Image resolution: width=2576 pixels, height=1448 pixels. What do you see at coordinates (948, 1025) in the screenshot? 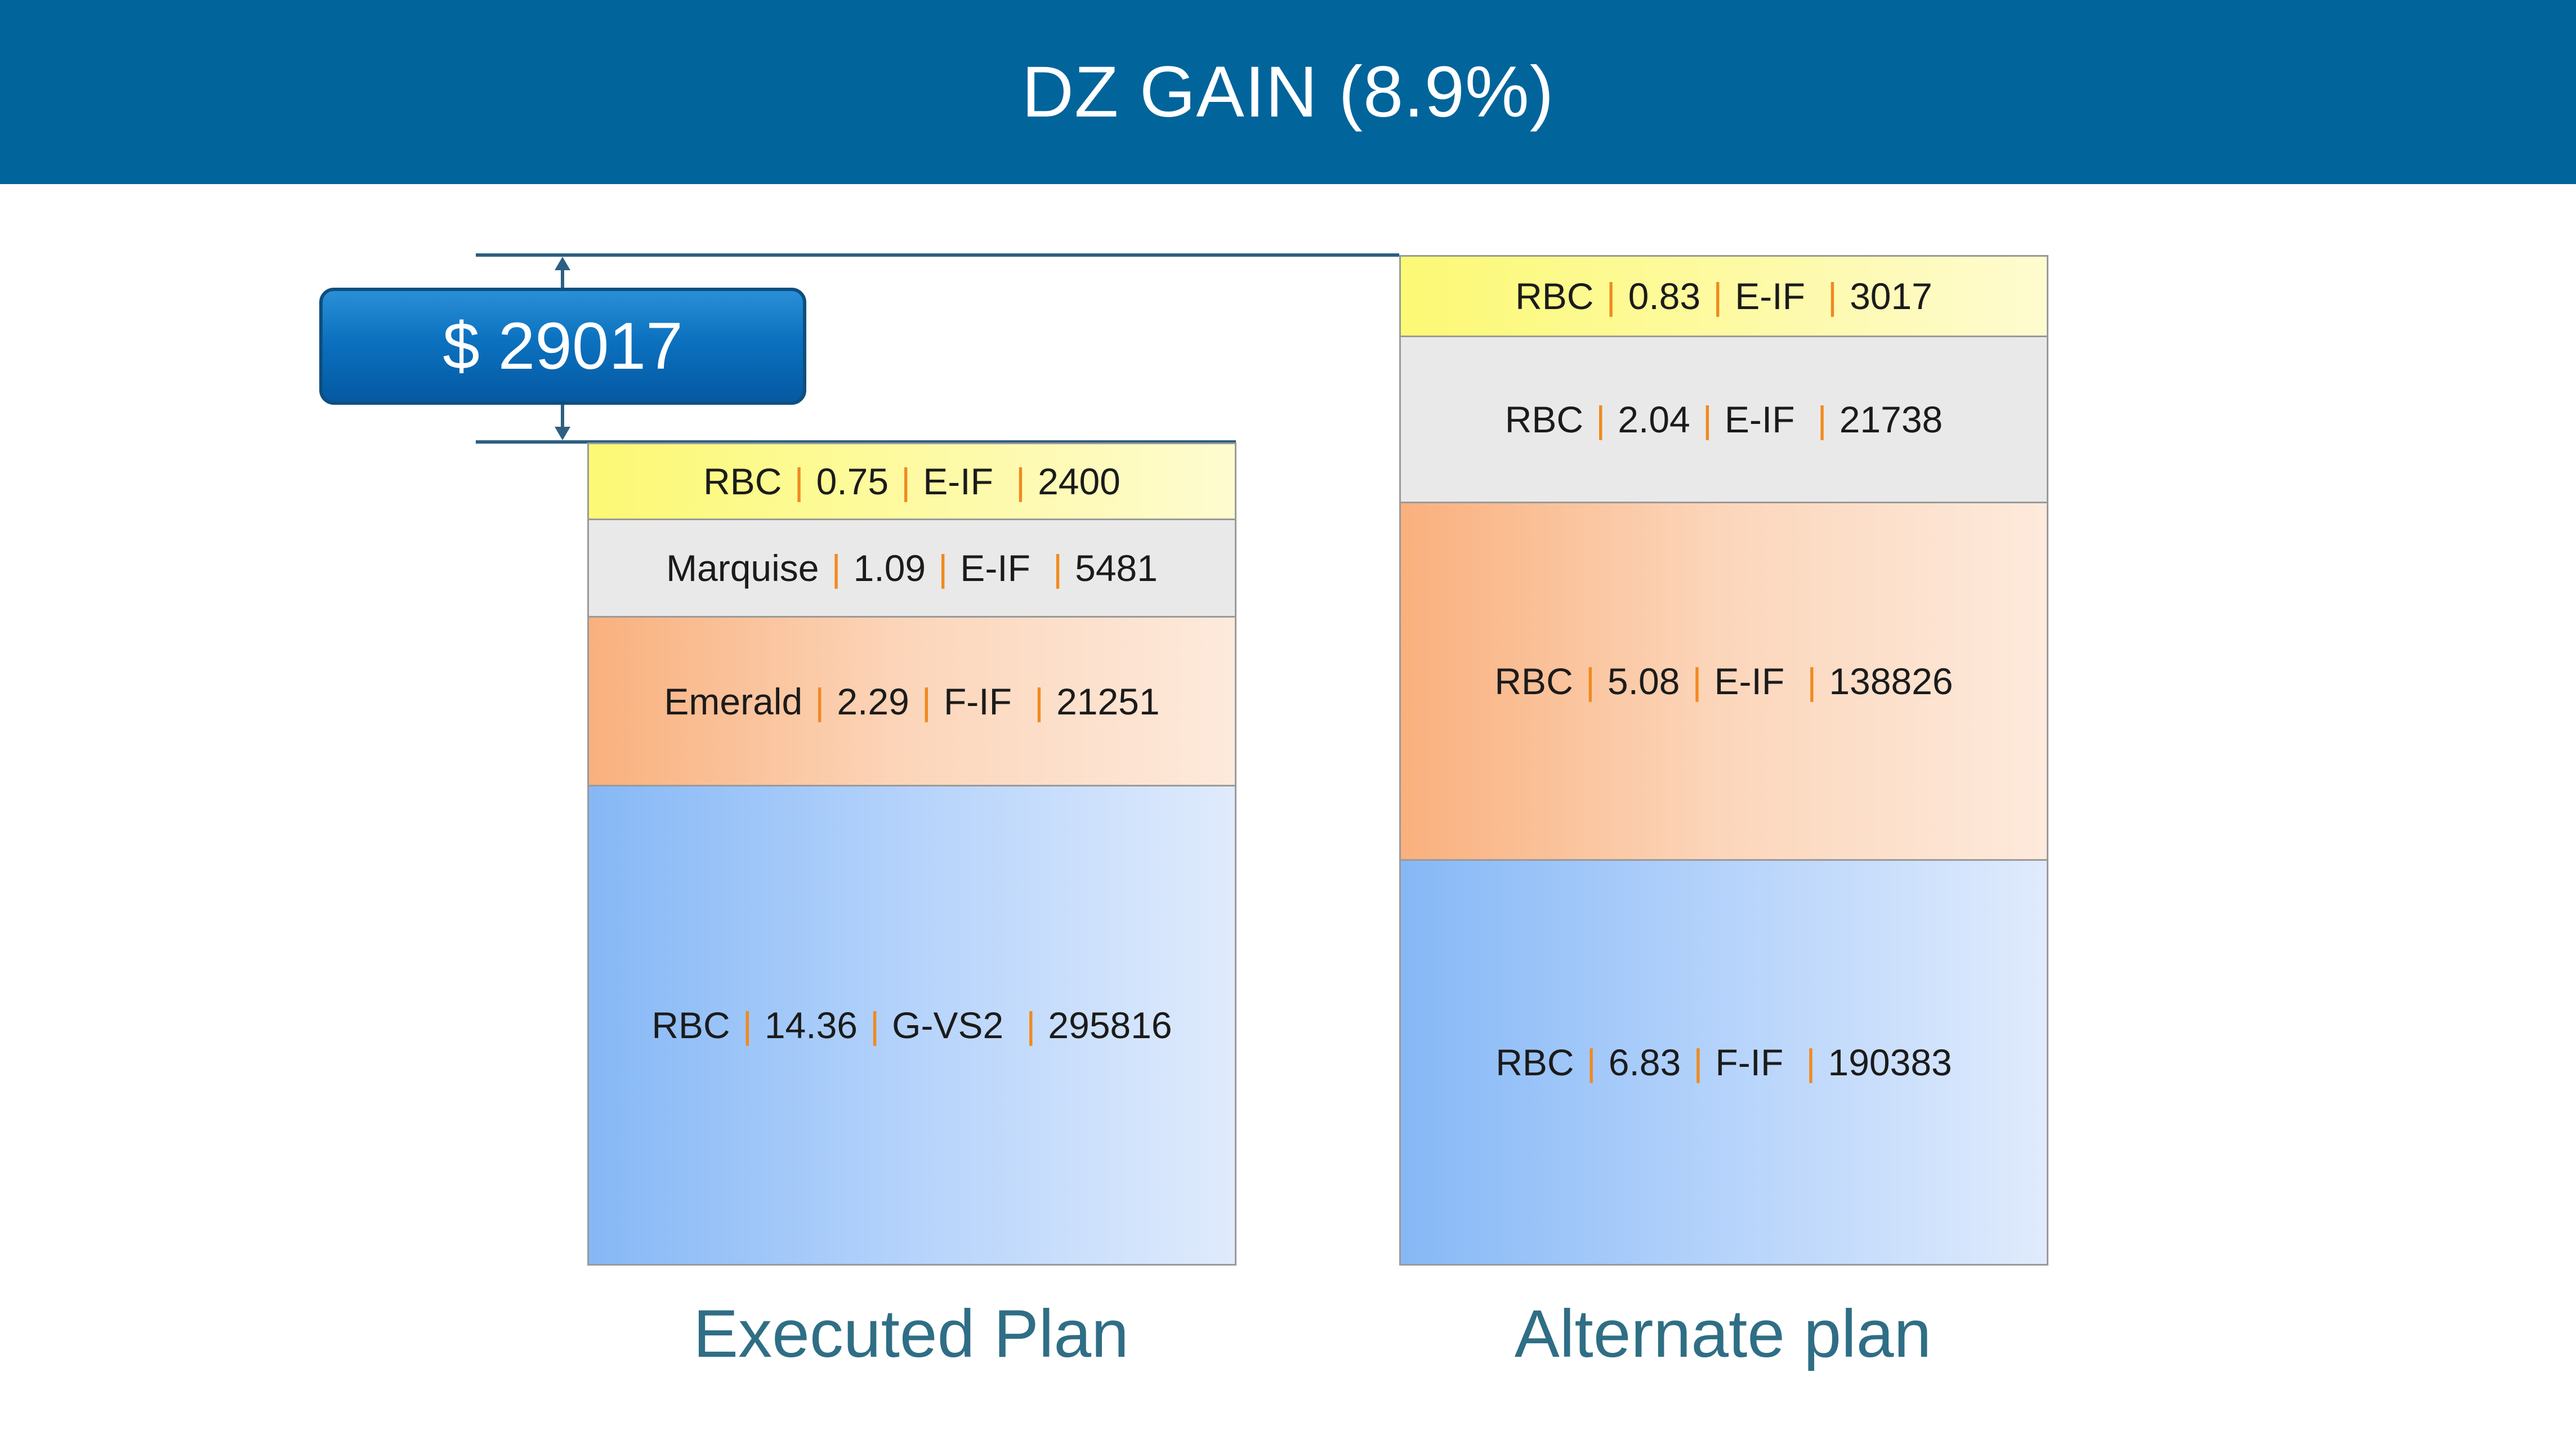
I see `segment-grade: G-VS2` at bounding box center [948, 1025].